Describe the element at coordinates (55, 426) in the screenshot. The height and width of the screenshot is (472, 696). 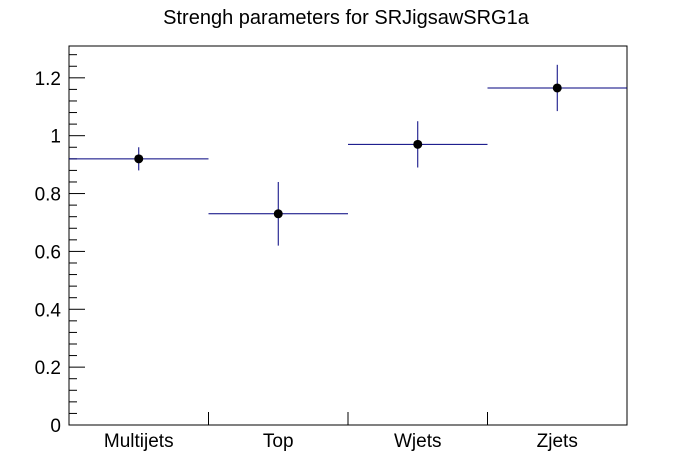
I see `y-tick-label: 0` at that location.